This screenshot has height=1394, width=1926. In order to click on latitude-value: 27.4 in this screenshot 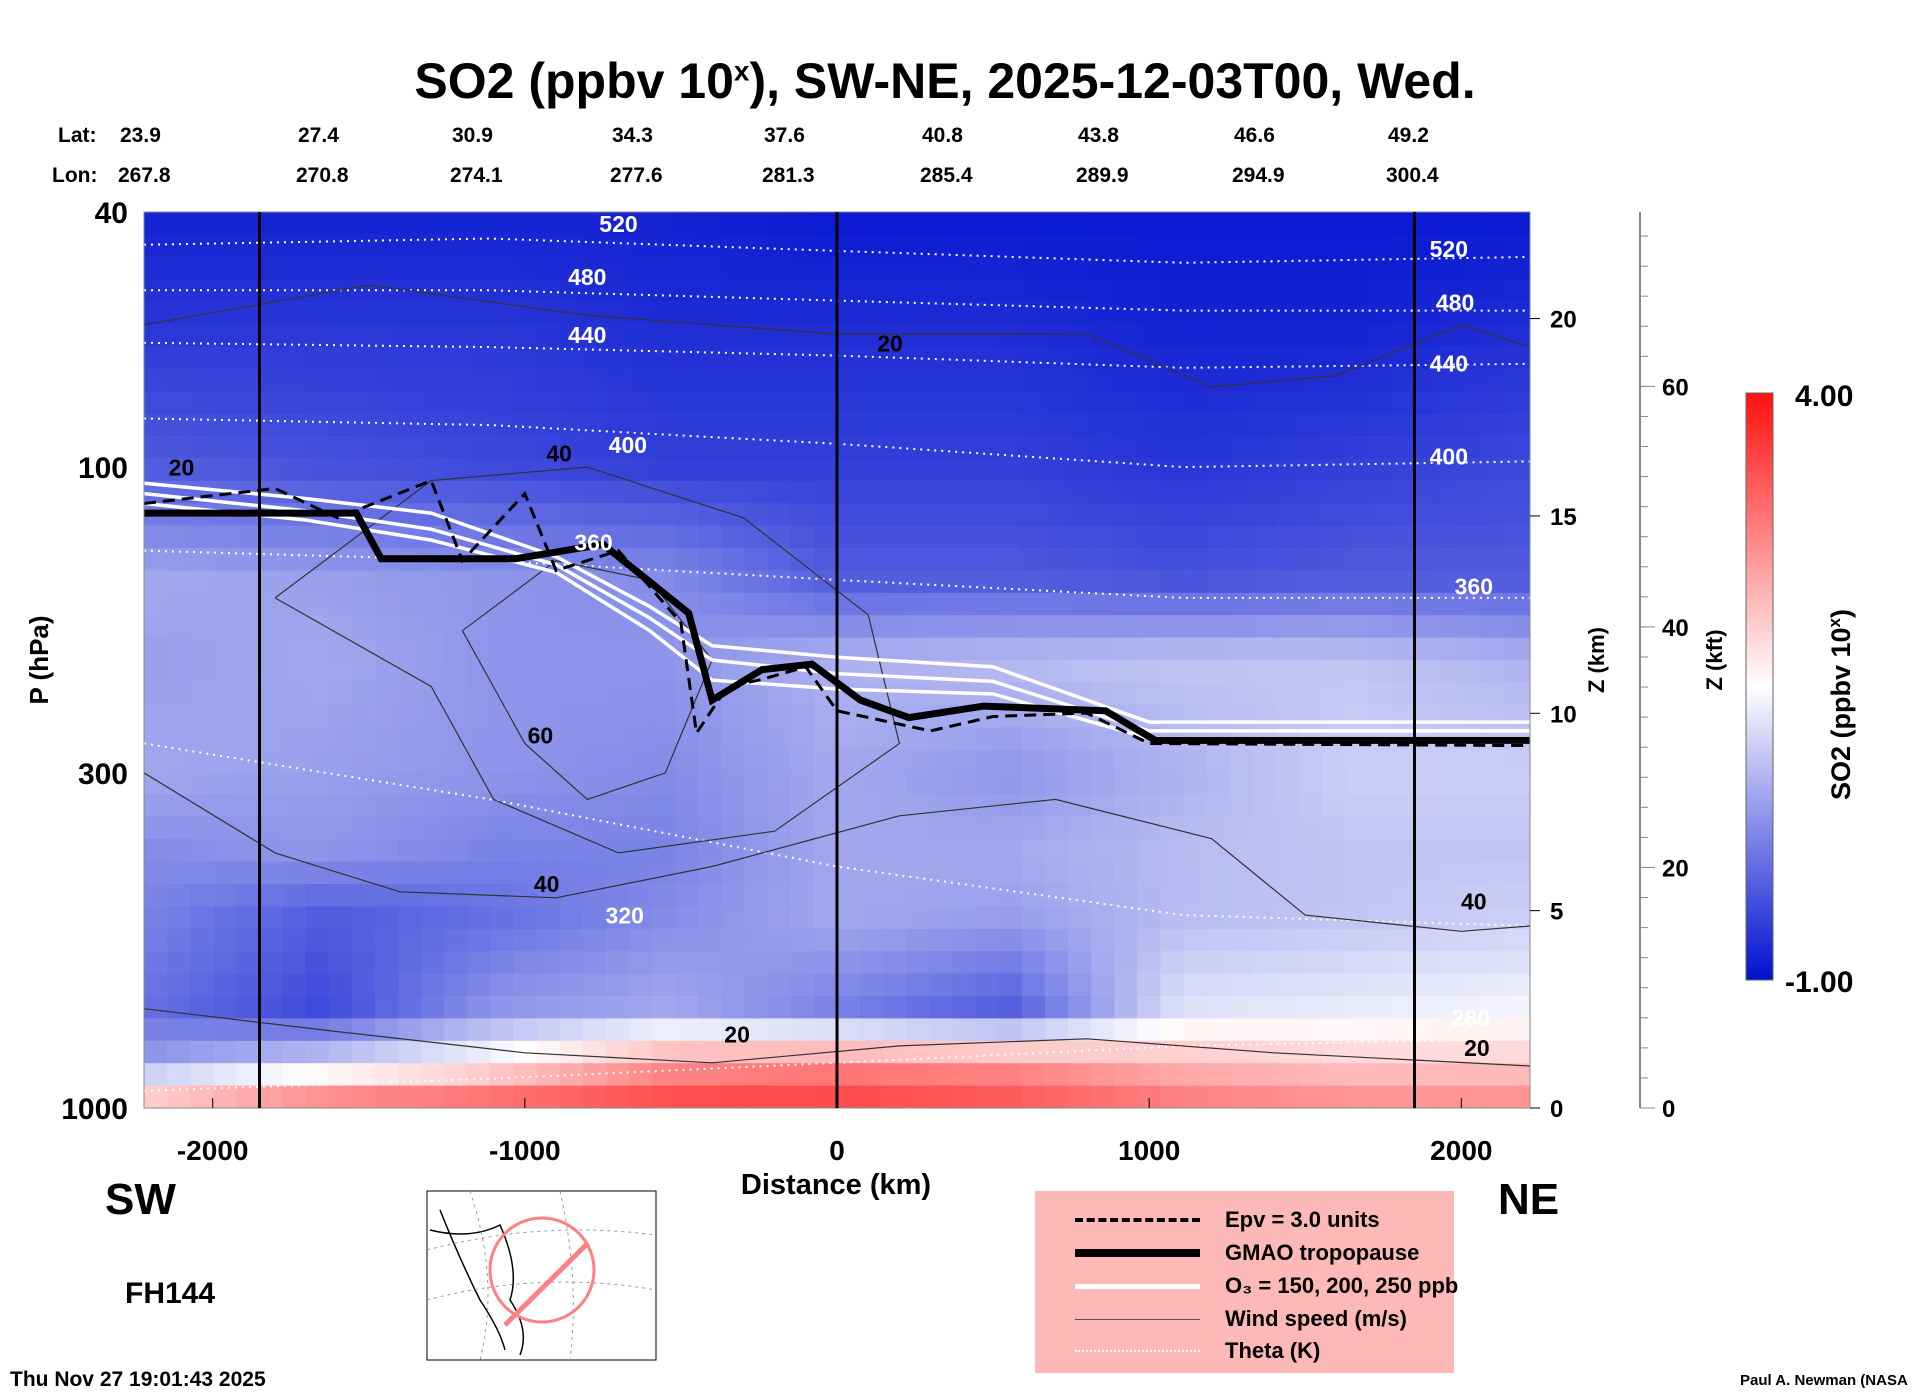, I will do `click(318, 135)`.